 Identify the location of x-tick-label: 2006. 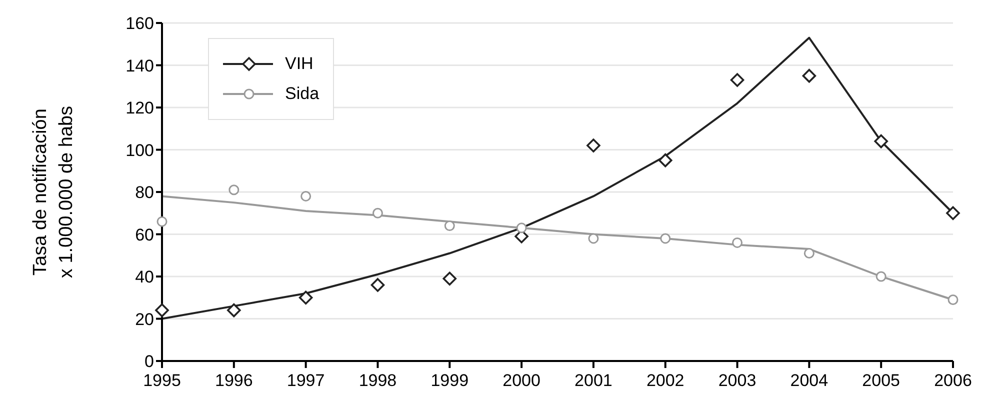
(953, 380).